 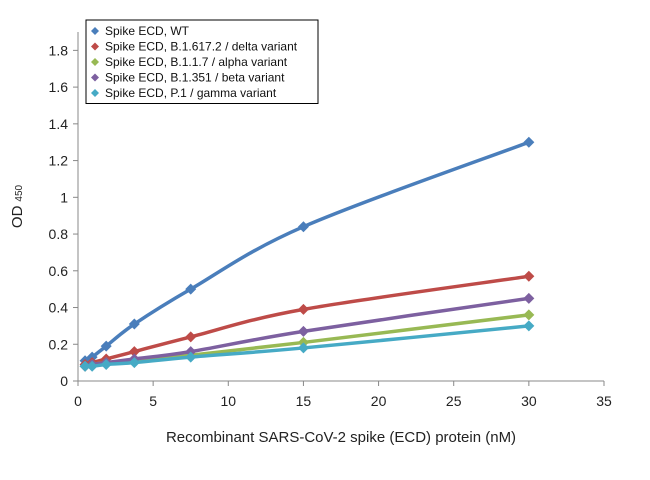 What do you see at coordinates (59, 308) in the screenshot?
I see `y-tick-label: 0.4` at bounding box center [59, 308].